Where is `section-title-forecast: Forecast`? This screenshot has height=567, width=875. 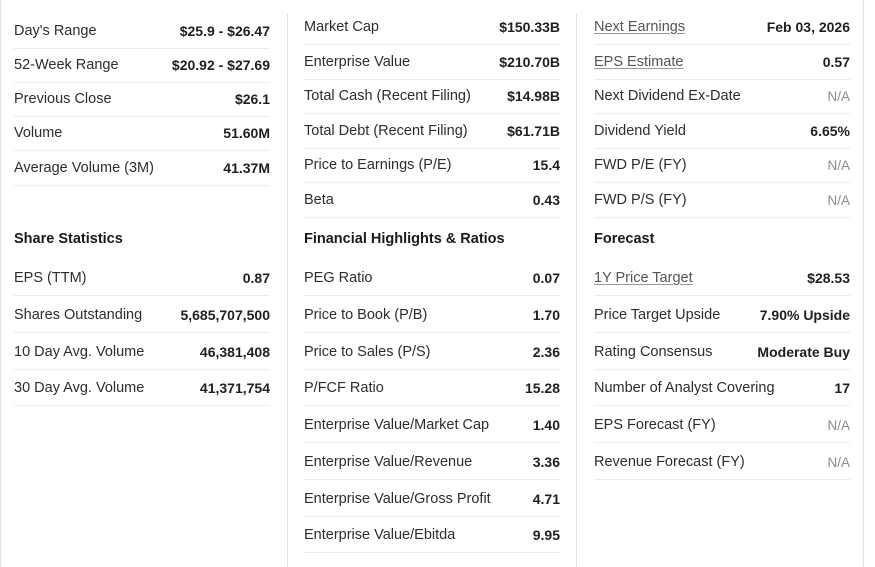
section-title-forecast: Forecast is located at coordinates (624, 239).